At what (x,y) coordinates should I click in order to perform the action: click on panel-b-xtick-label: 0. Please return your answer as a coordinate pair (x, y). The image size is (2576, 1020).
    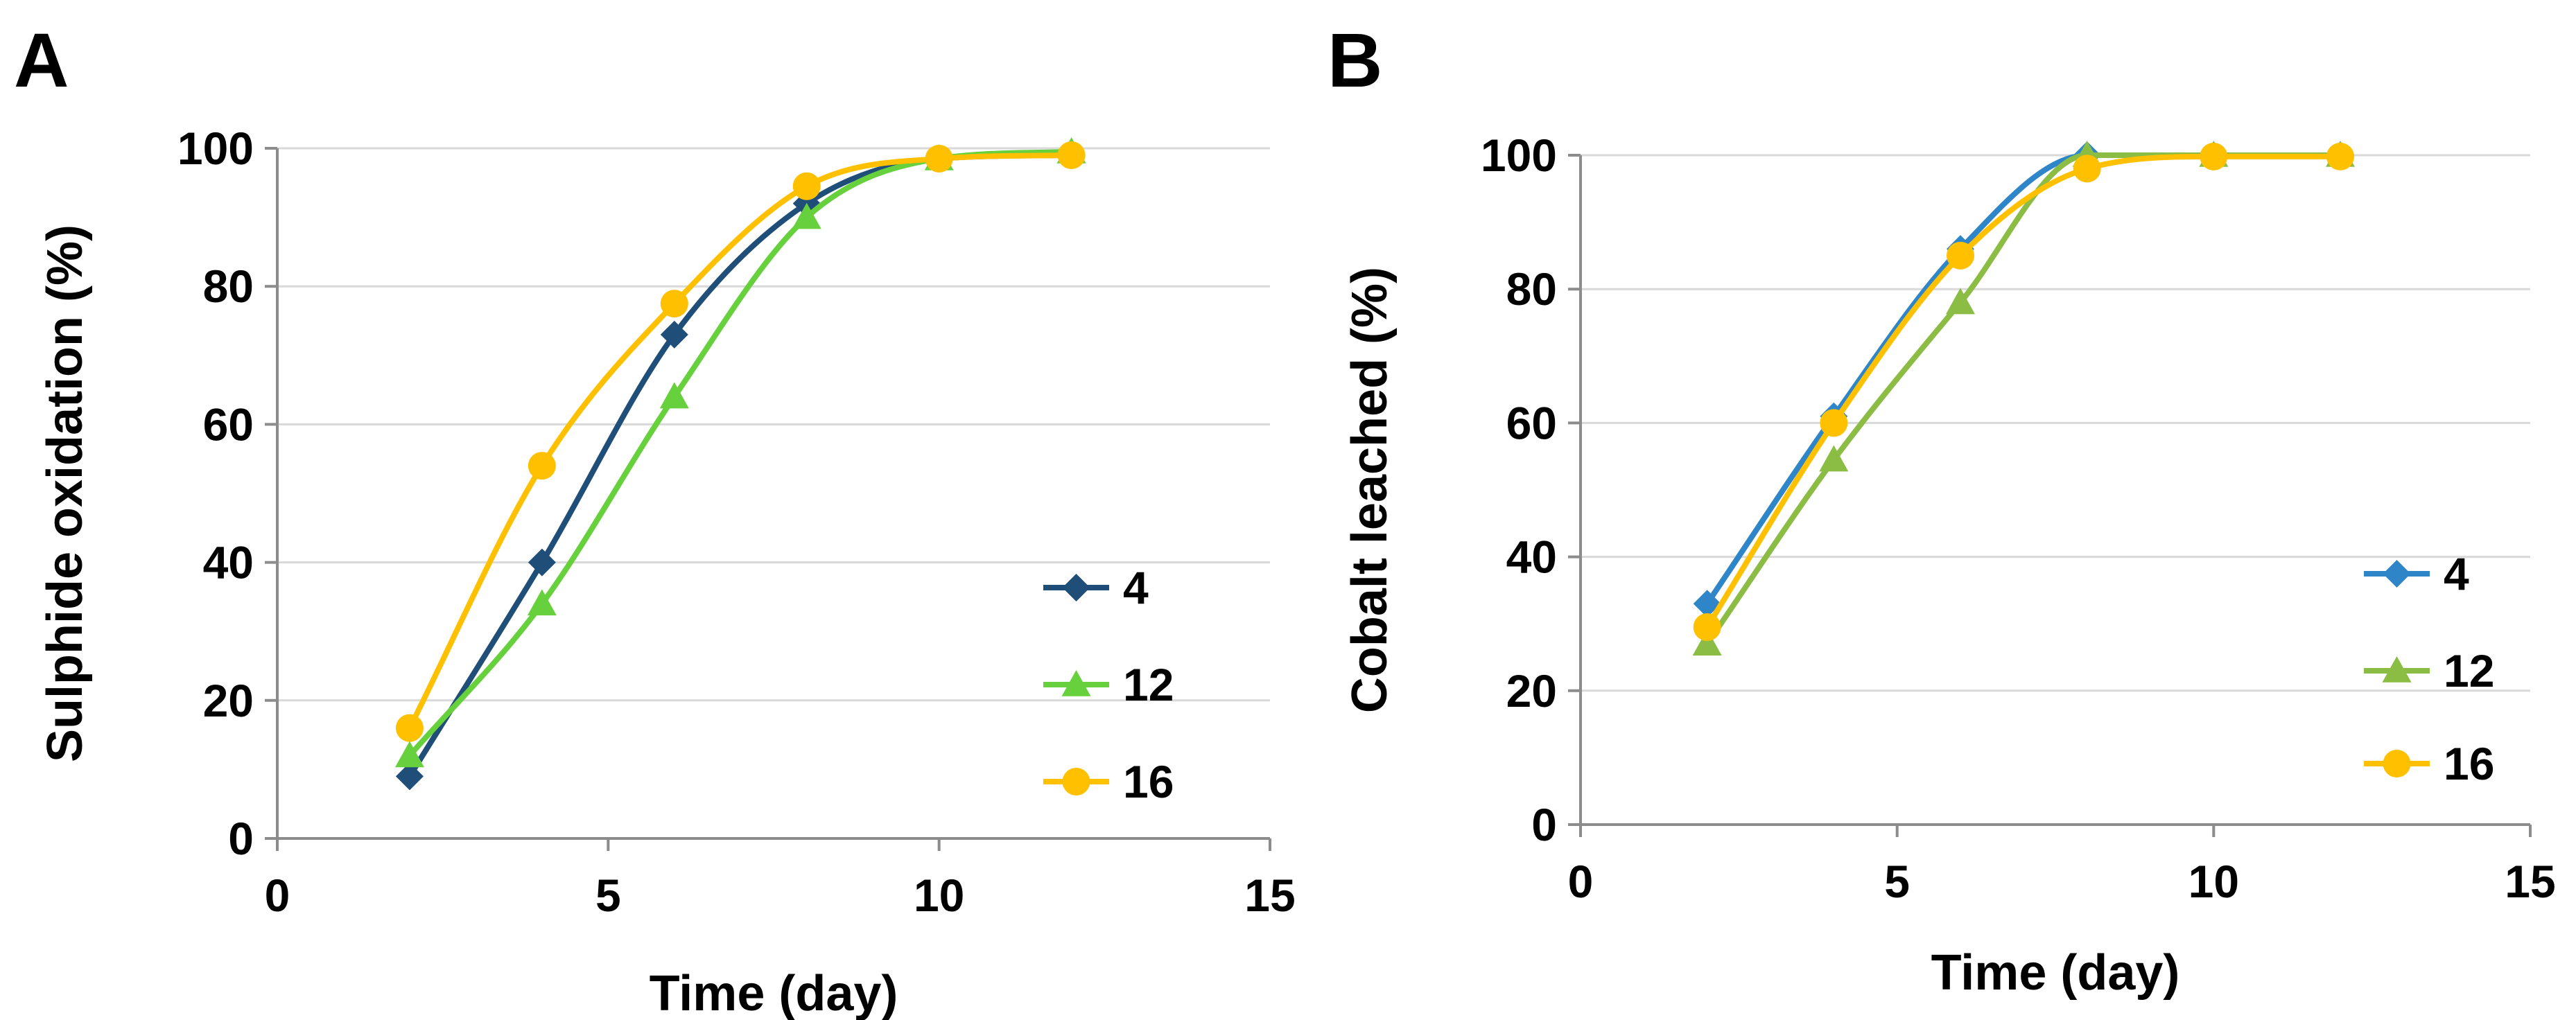
    Looking at the image, I should click on (1581, 881).